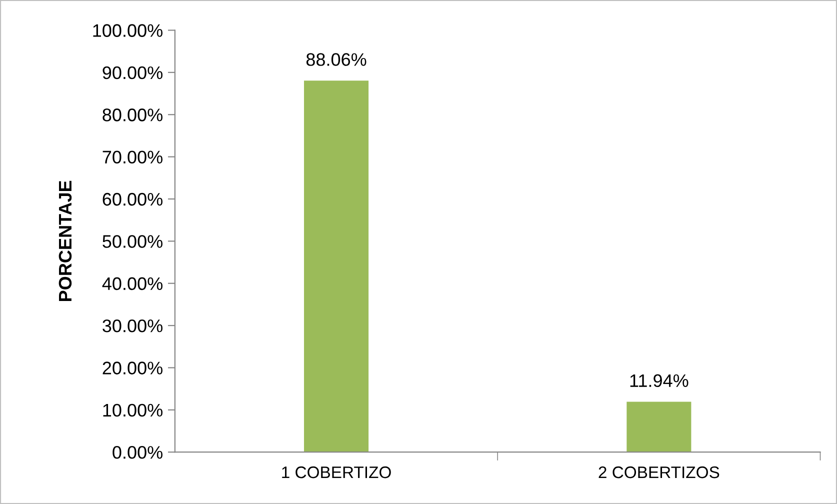 Image resolution: width=837 pixels, height=504 pixels. I want to click on y-tick-label: 100.00%, so click(127, 30).